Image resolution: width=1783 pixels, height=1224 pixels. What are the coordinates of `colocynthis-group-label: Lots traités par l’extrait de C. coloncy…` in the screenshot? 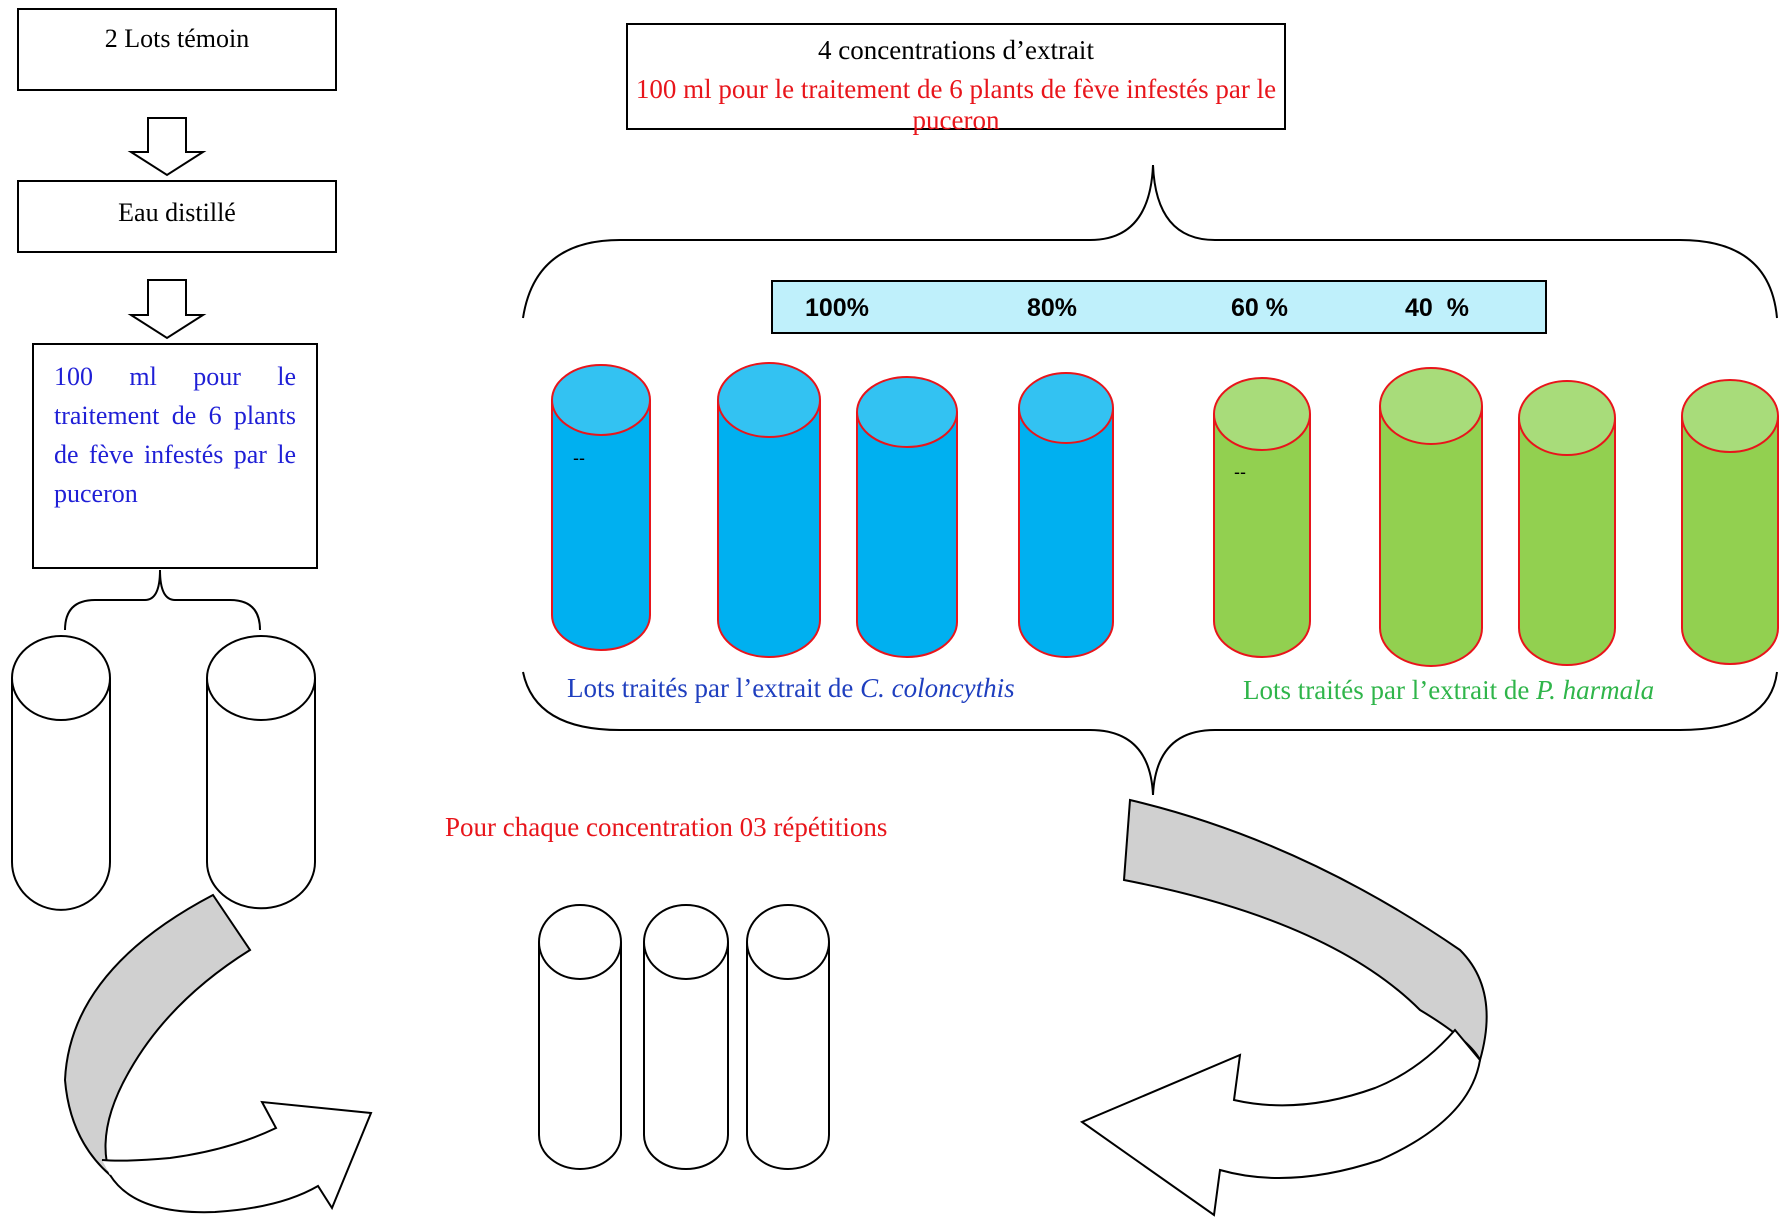 It's located at (791, 688).